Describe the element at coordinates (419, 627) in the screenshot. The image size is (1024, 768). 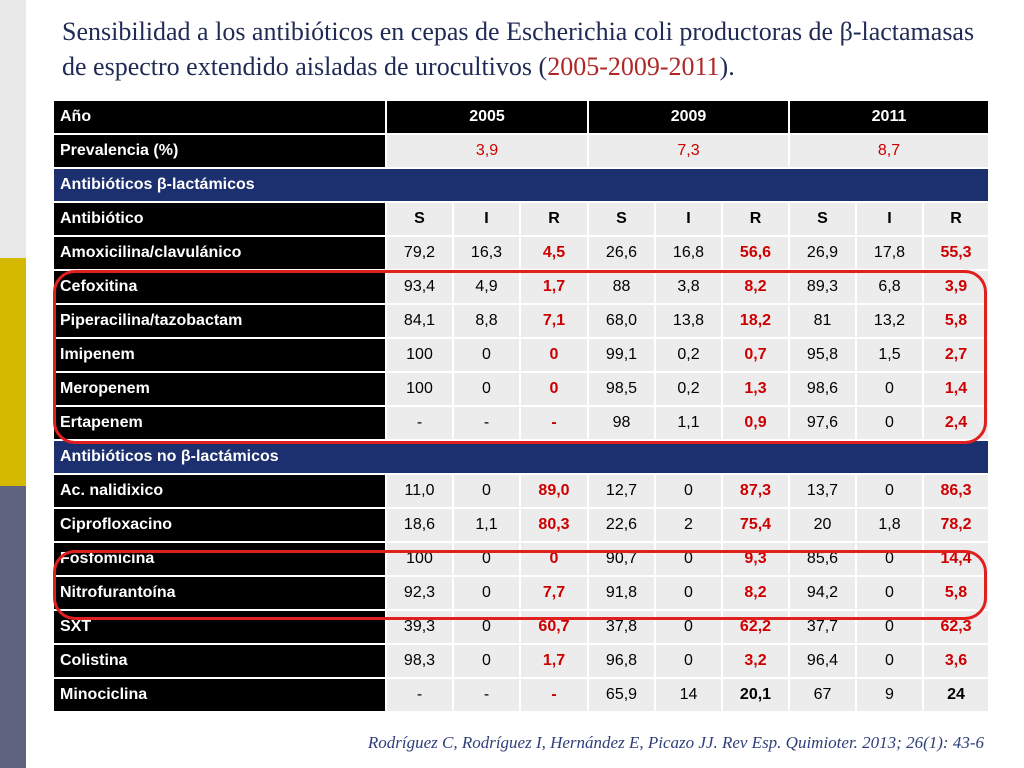
I see `value-cell: 39,3` at that location.